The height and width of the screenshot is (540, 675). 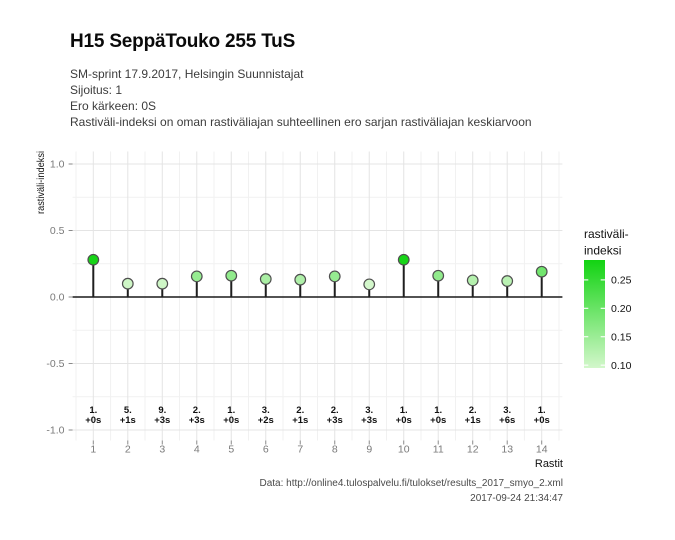 What do you see at coordinates (621, 309) in the screenshot?
I see `legend-tick-label: 0.20` at bounding box center [621, 309].